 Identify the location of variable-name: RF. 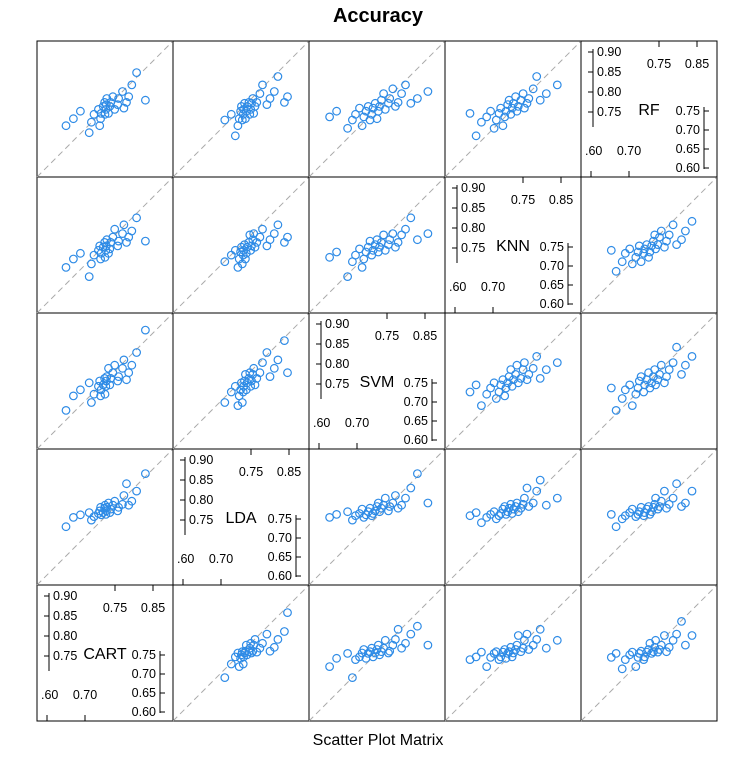
(649, 110).